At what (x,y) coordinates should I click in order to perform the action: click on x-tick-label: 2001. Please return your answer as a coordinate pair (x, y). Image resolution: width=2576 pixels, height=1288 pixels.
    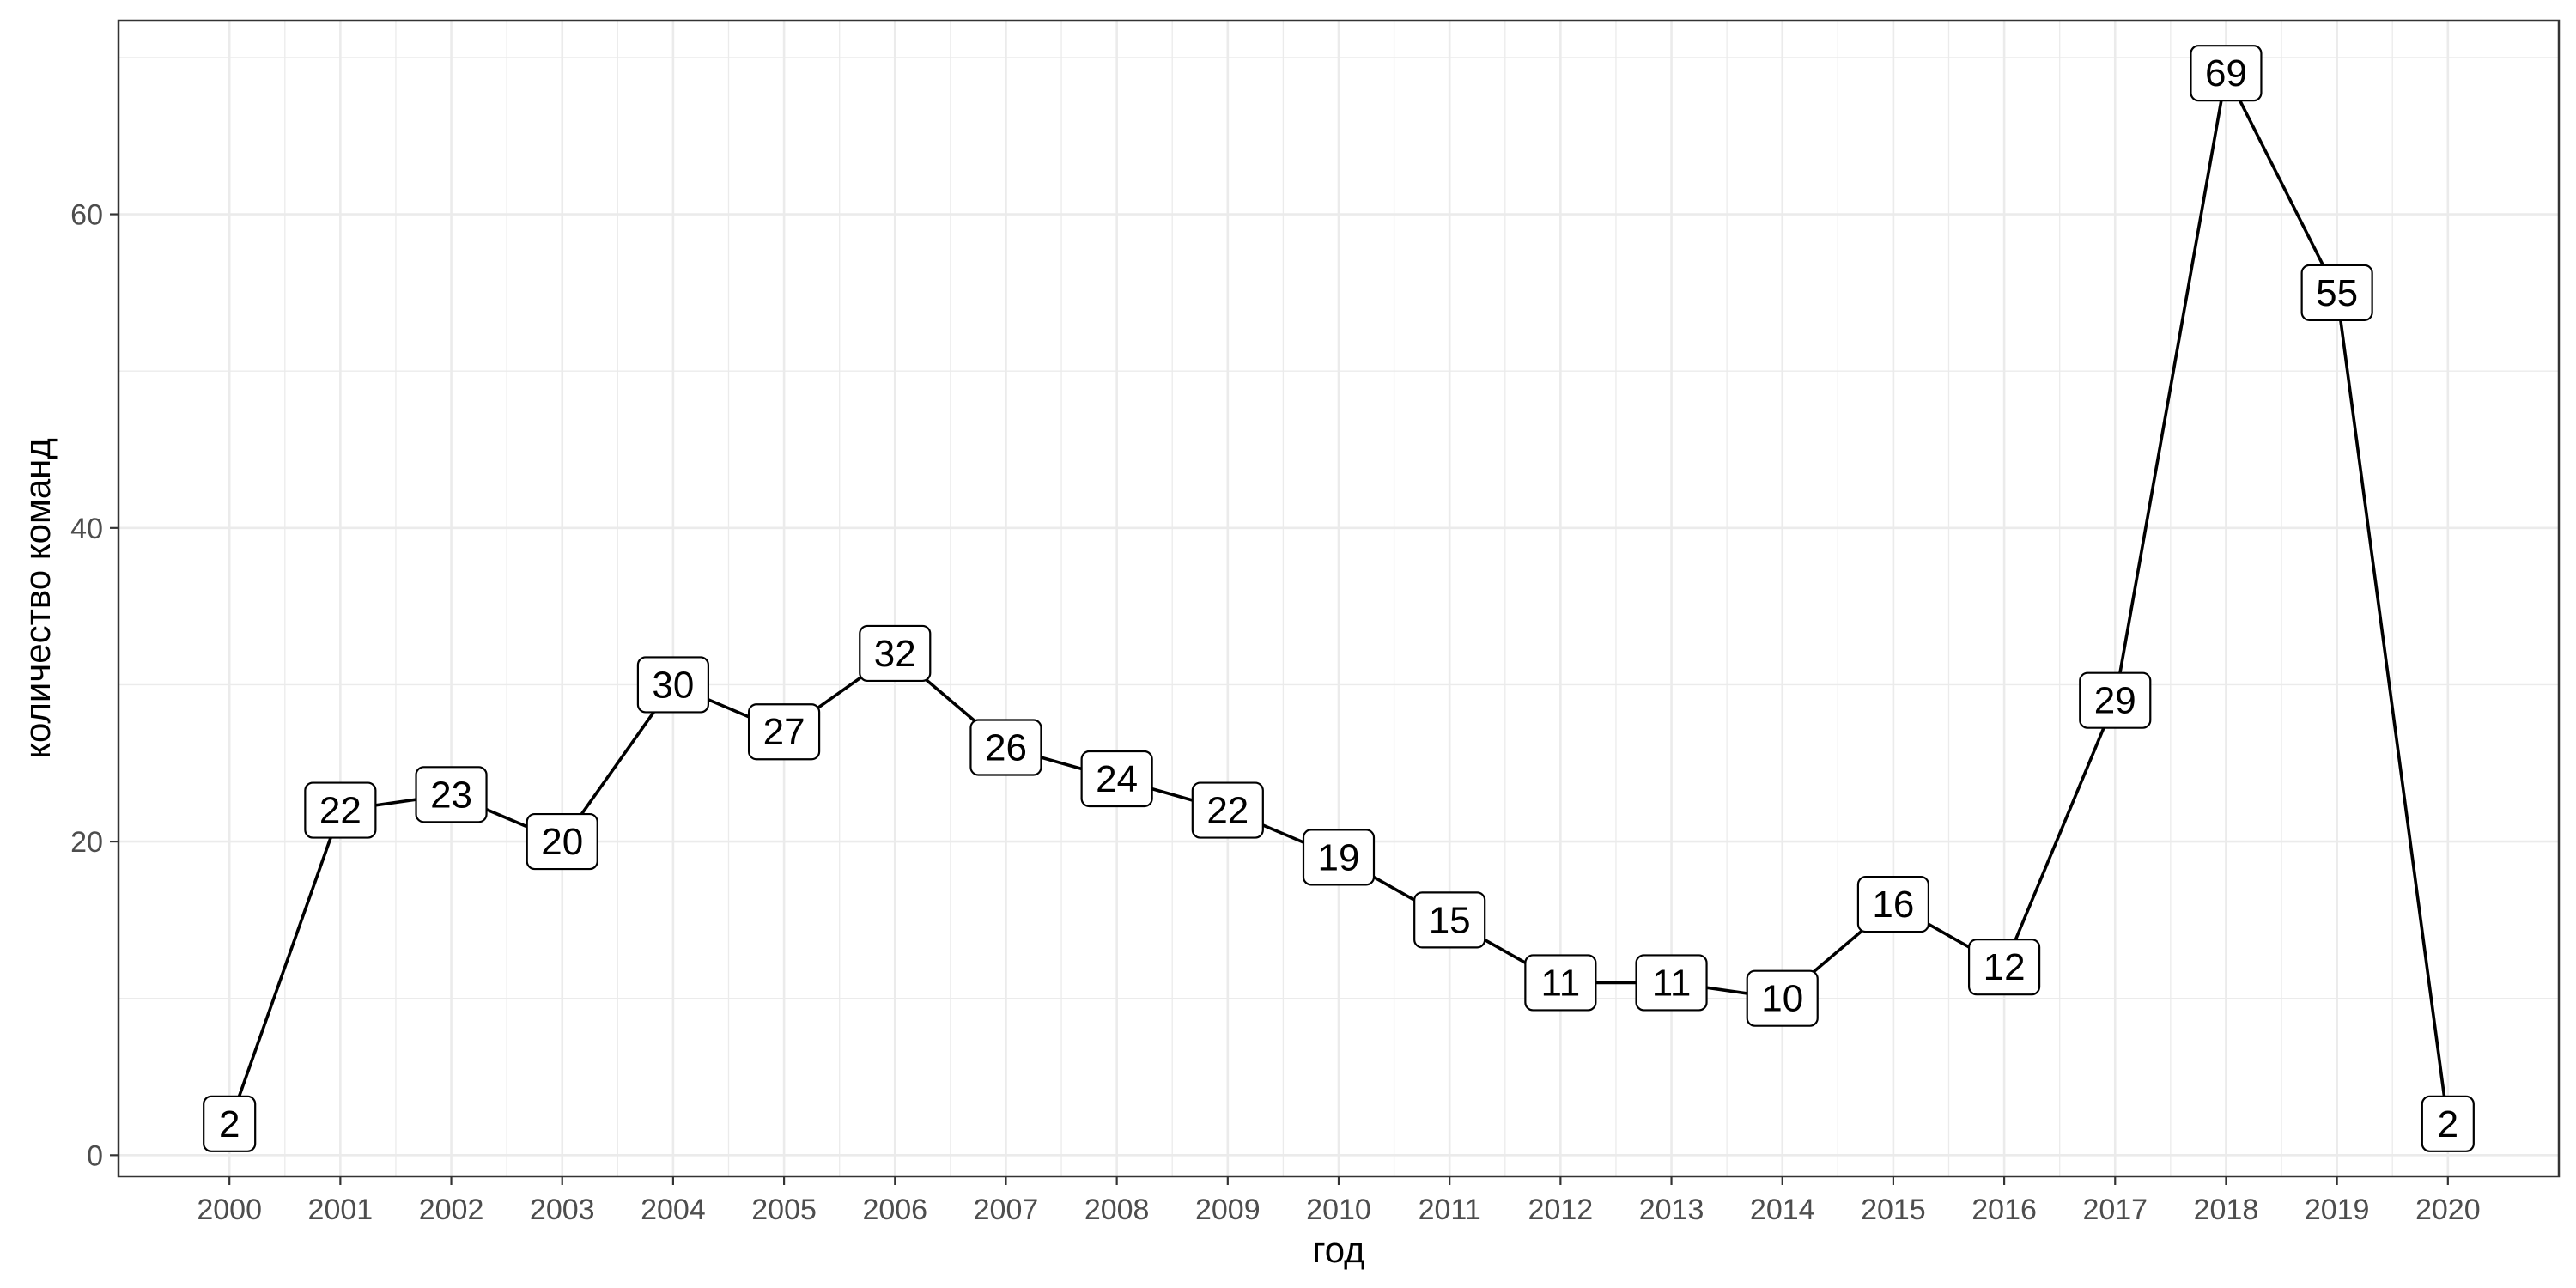
    Looking at the image, I should click on (341, 1210).